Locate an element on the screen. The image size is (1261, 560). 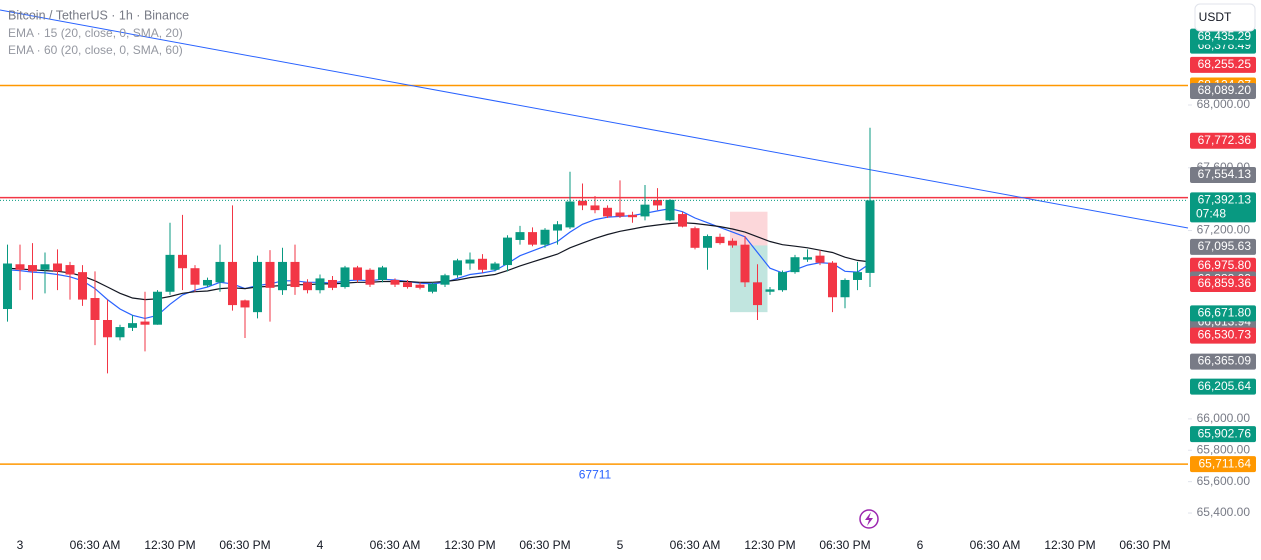
currency-button is located at coordinates (1225, 17).